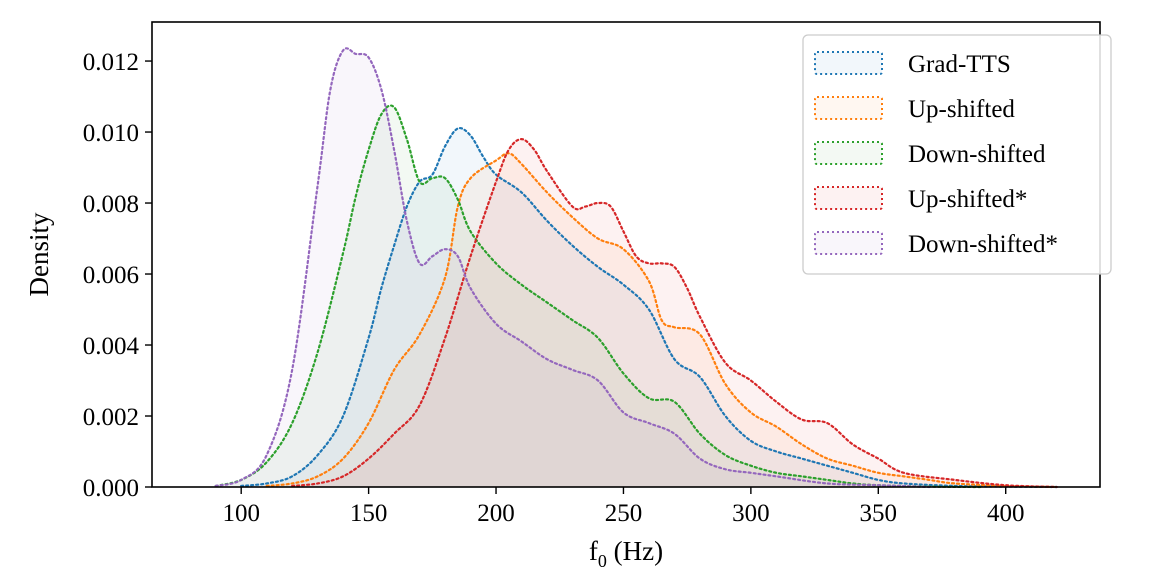 The image size is (1152, 583). I want to click on y-axis: 0.000 0.002 0.004 0.006 0.008 0.010 0.012, so click(117, 275).